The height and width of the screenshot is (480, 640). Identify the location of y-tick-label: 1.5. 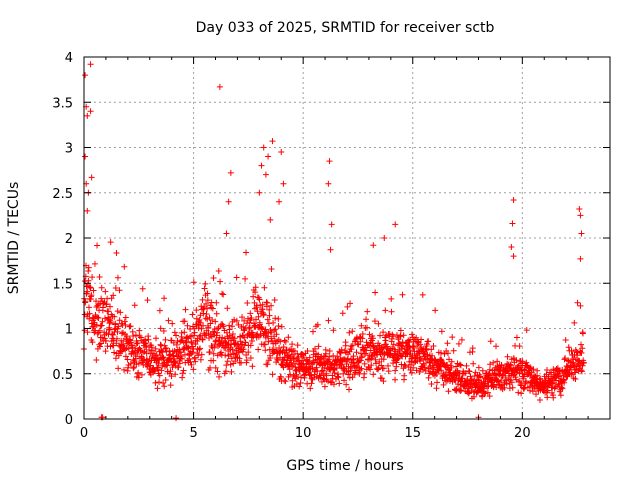
(62, 284).